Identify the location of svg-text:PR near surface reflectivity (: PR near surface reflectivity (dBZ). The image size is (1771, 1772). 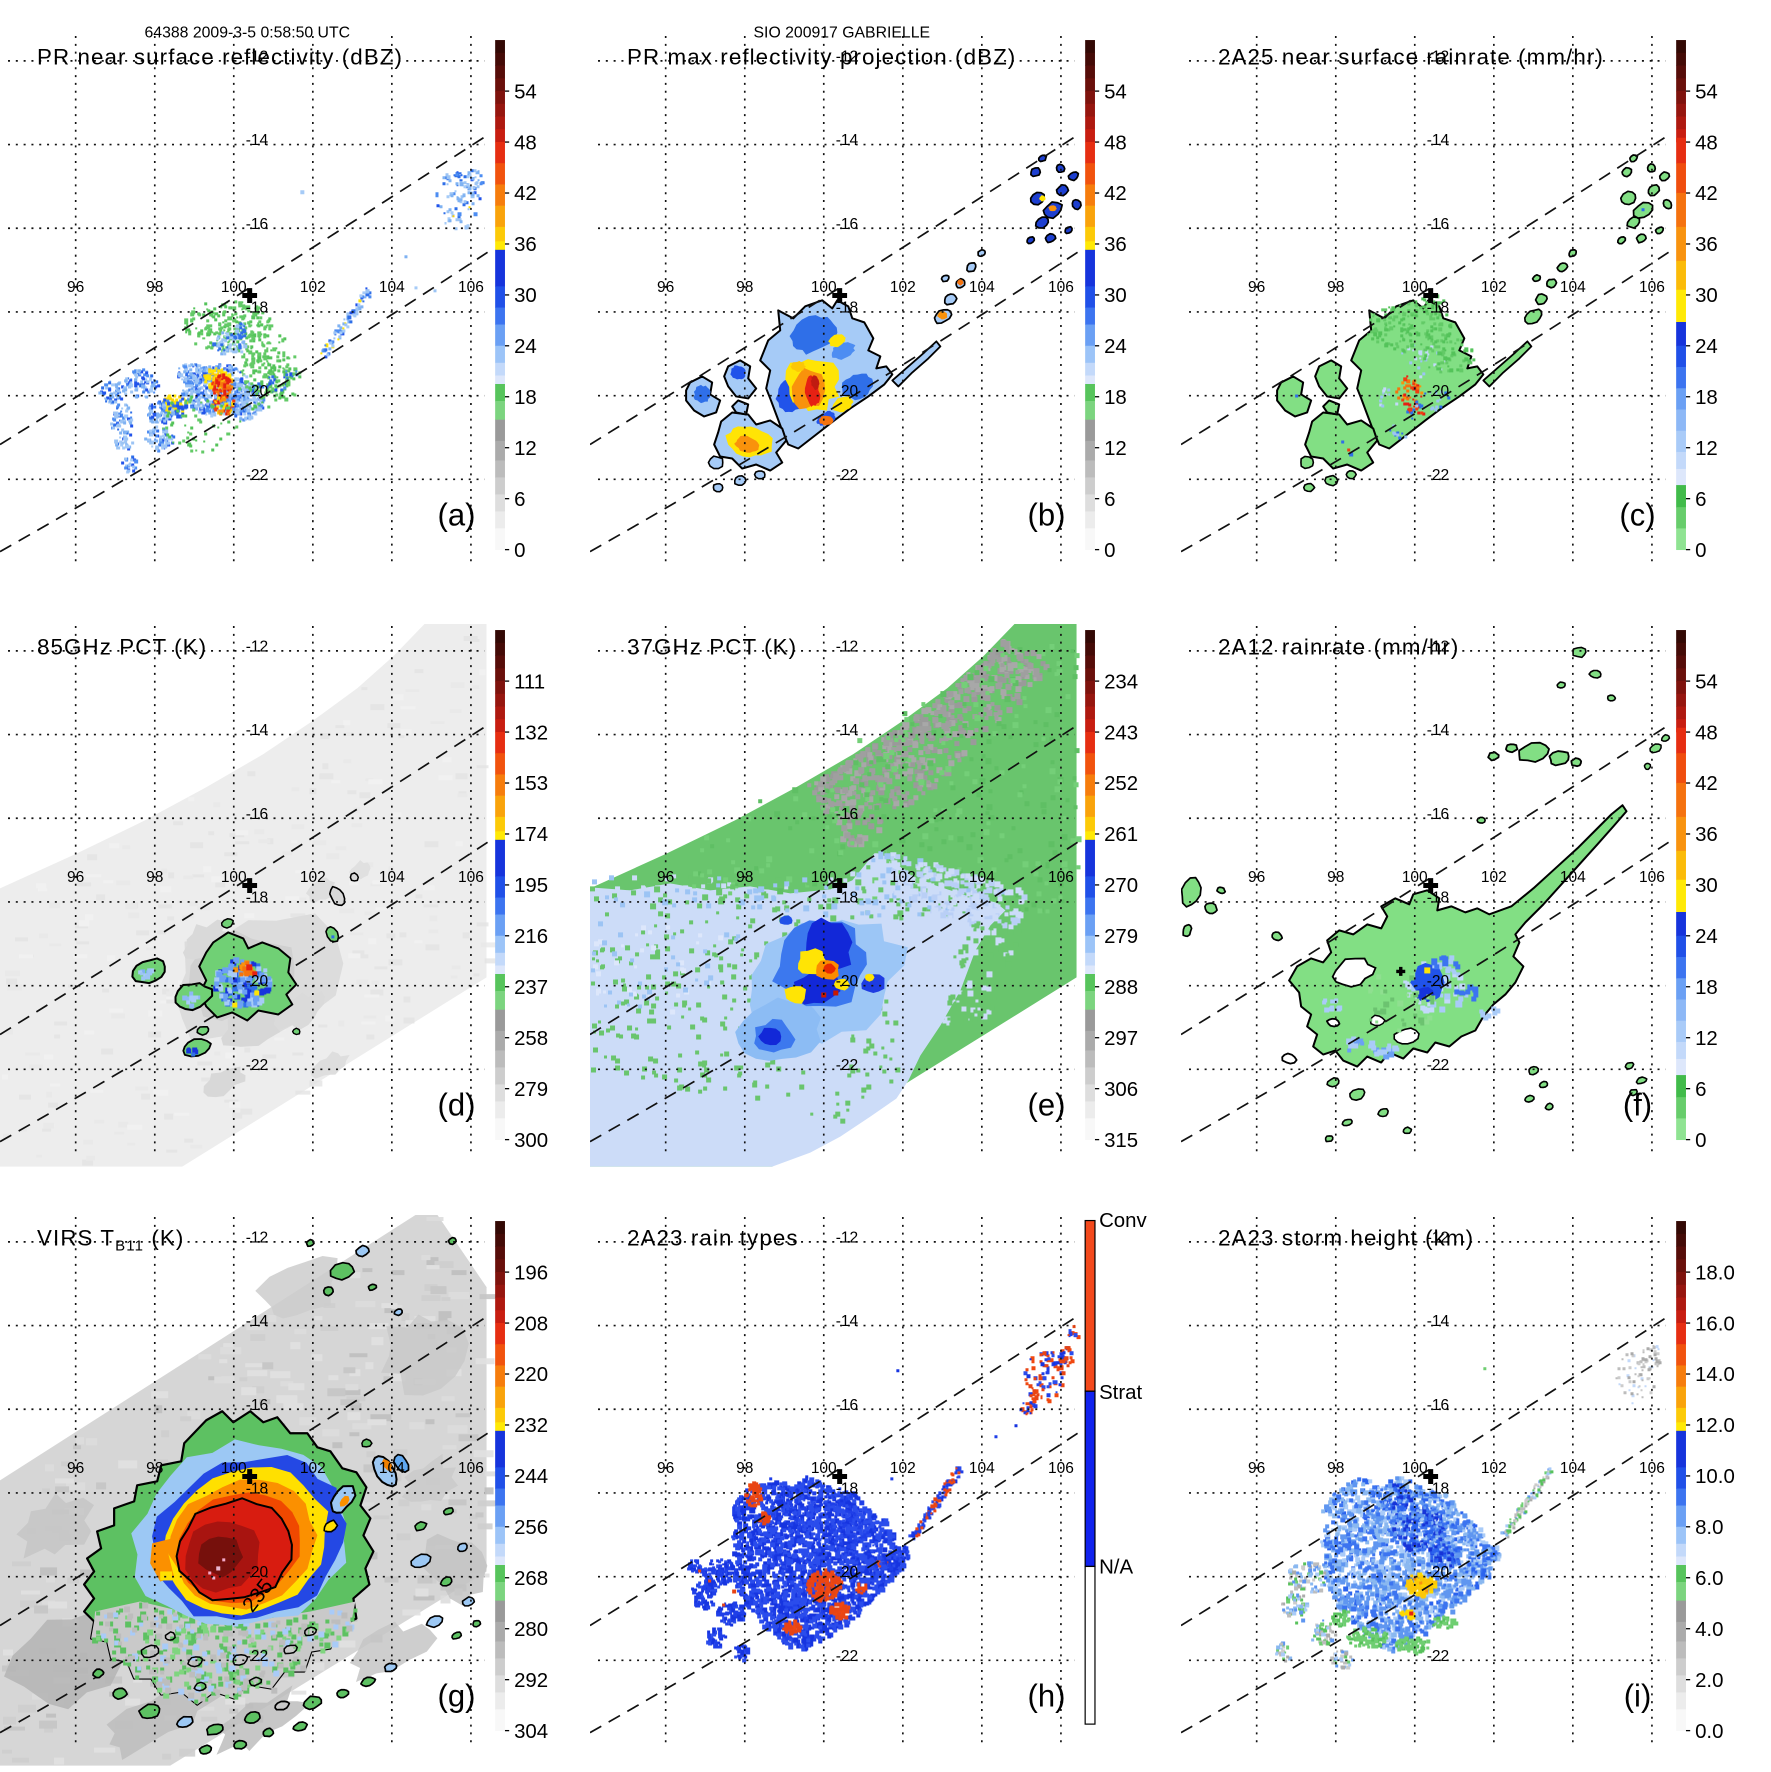
(220, 57).